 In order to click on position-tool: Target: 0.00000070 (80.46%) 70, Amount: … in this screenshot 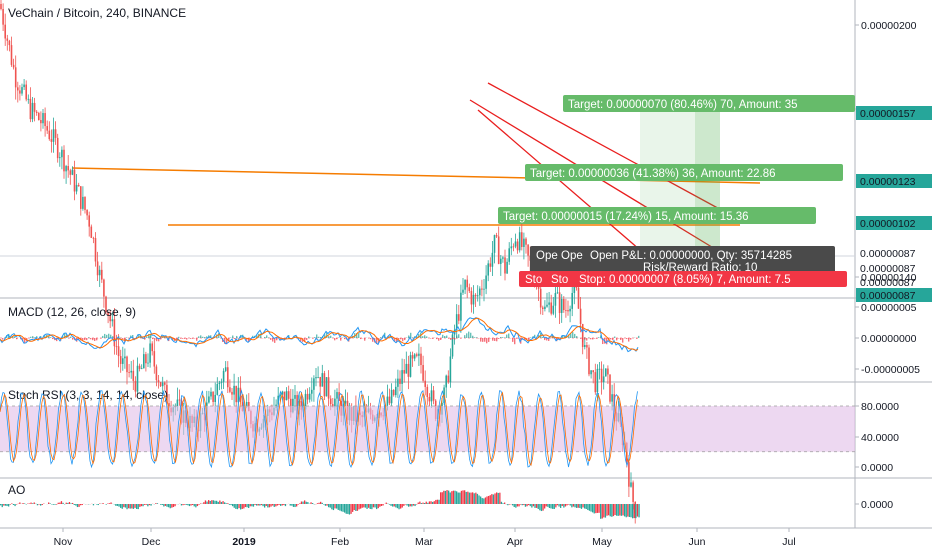, I will do `click(676, 191)`.